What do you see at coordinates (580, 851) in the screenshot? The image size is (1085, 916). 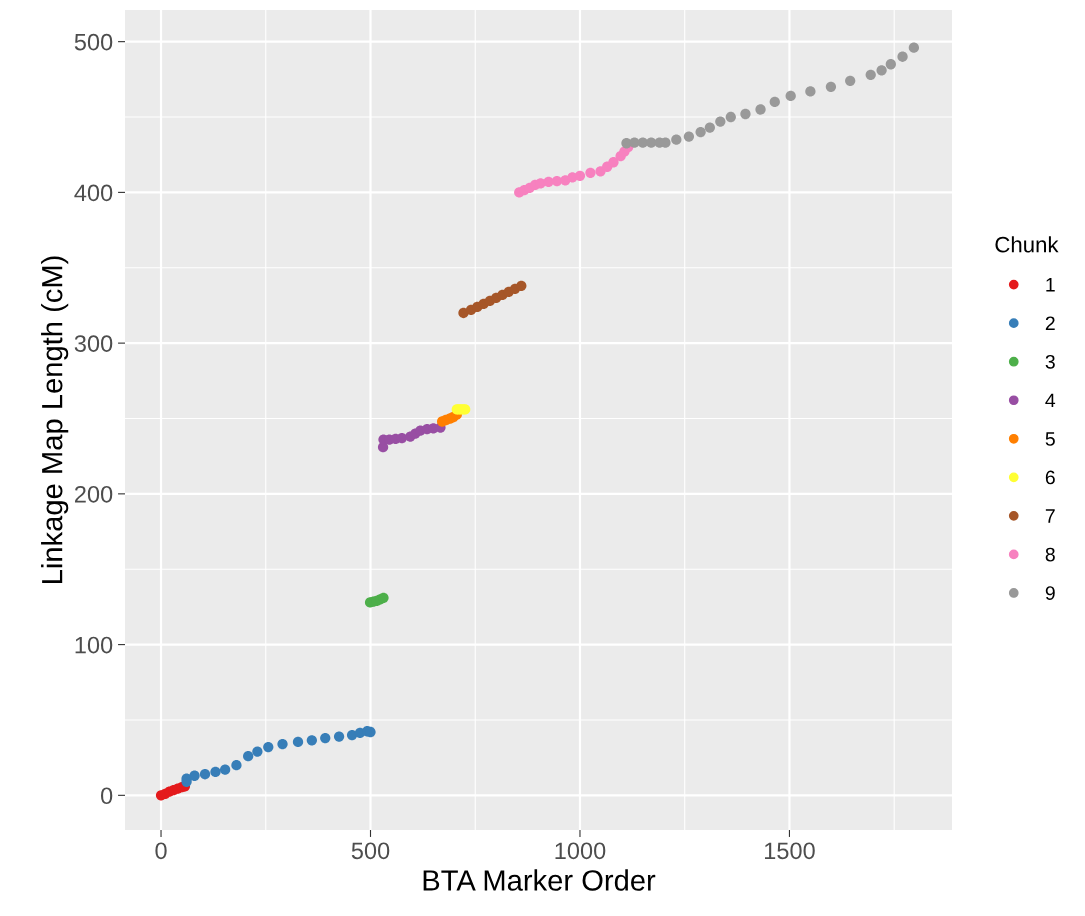 I see `x-tick-label: 1000` at bounding box center [580, 851].